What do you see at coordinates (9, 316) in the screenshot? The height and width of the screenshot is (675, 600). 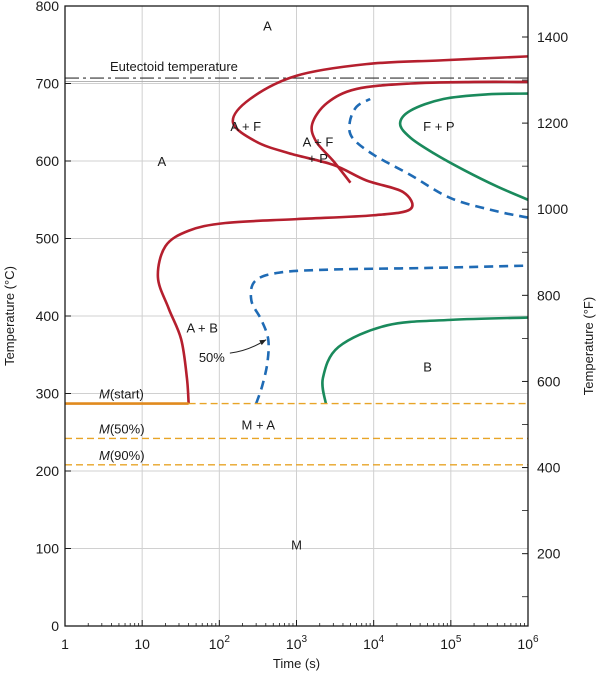 I see `y-axis-title: Temperature (°C)` at bounding box center [9, 316].